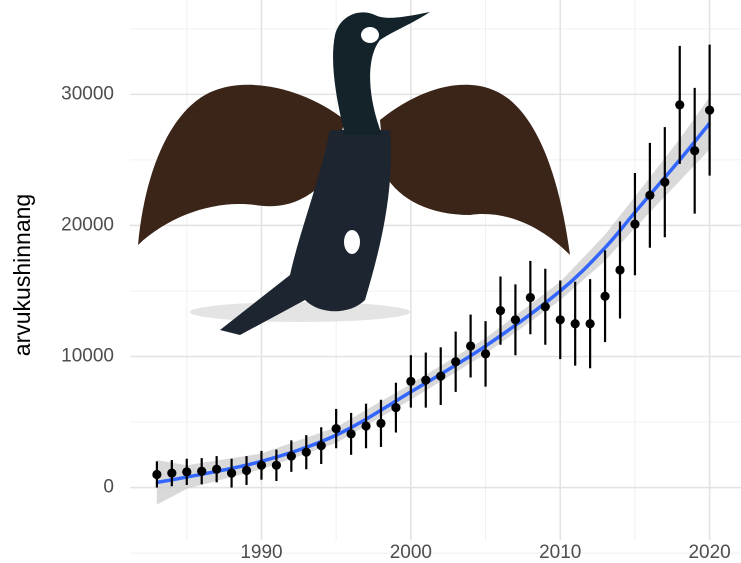  I want to click on x-tick-label: 2010, so click(560, 552).